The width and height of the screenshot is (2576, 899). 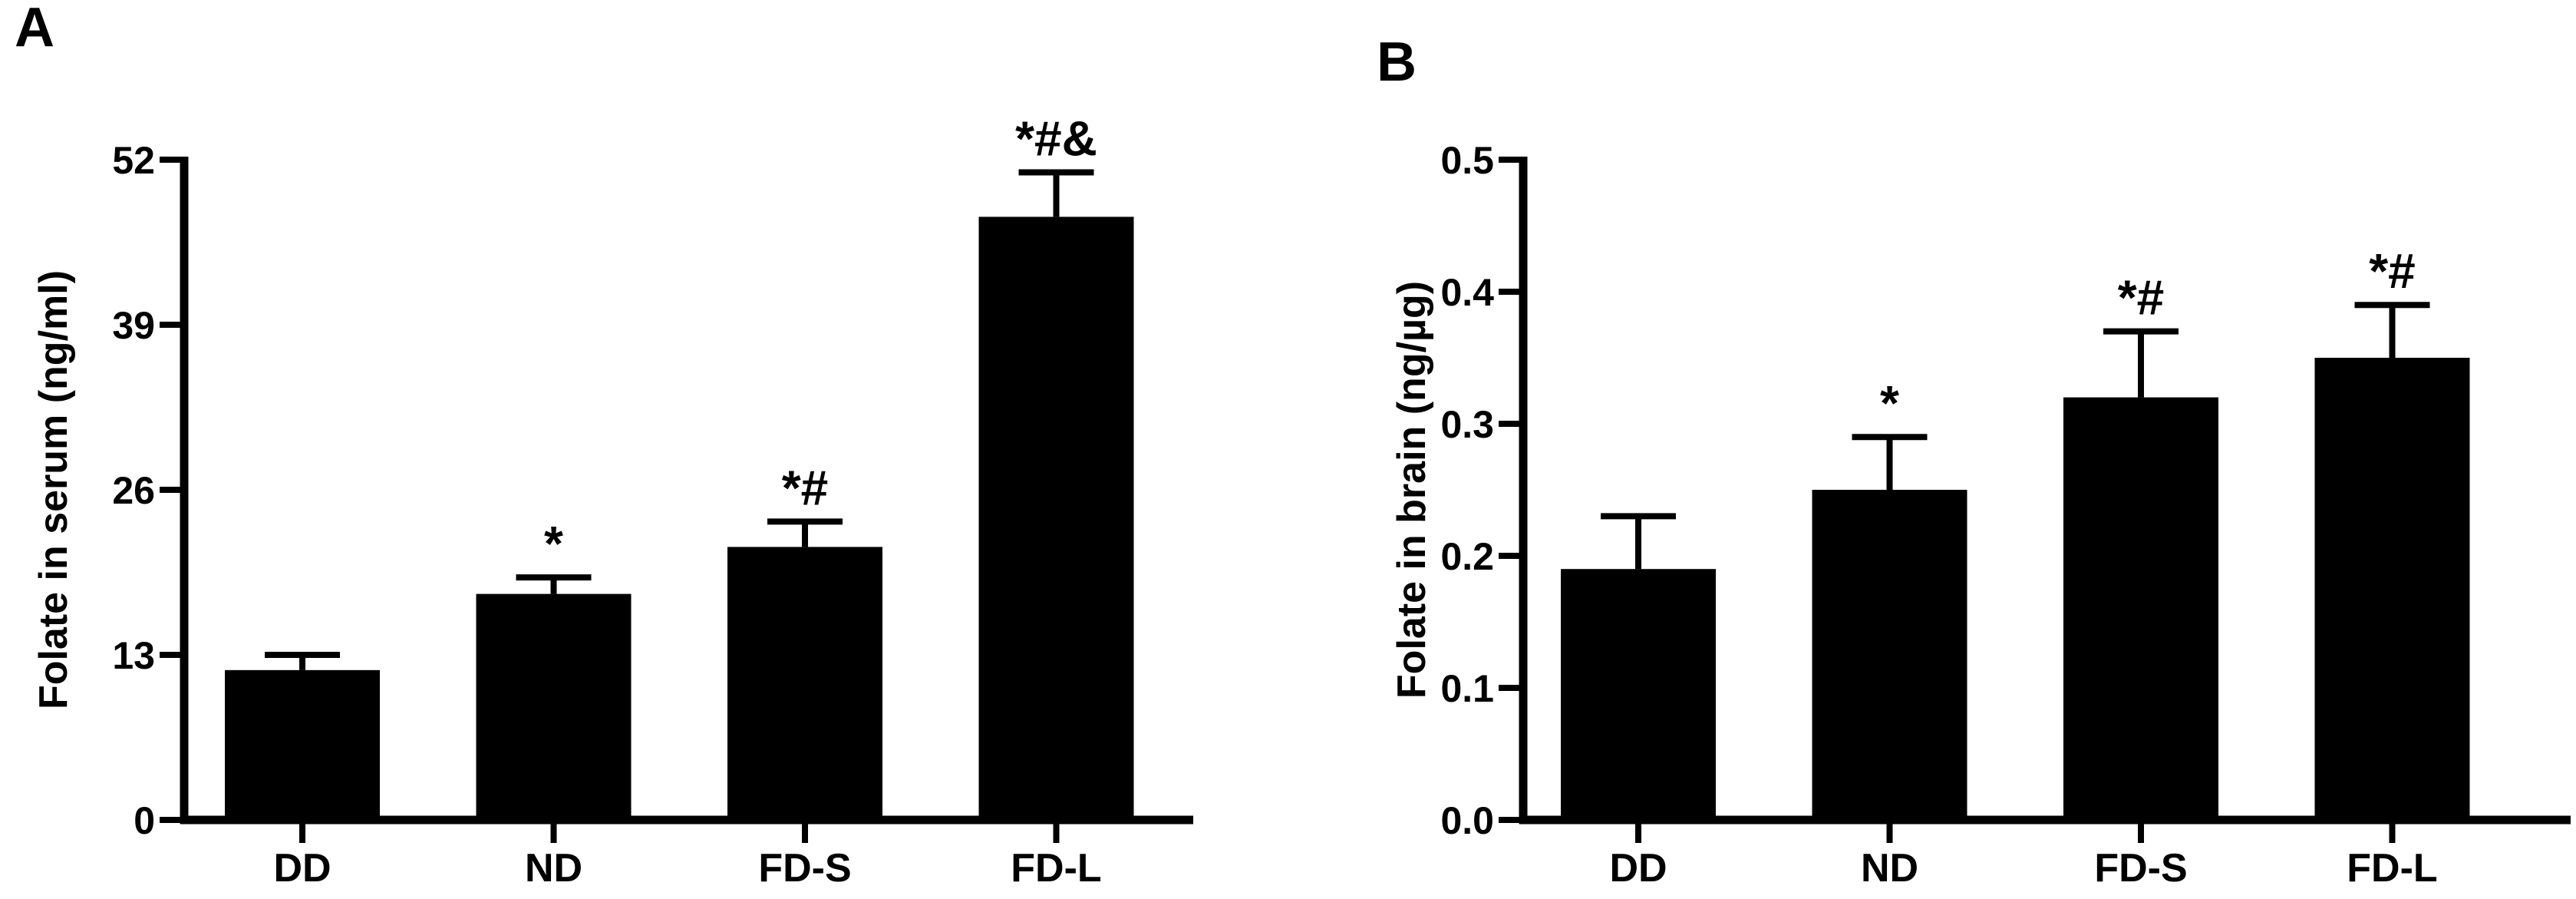 I want to click on y-tick-label: 26, so click(x=133, y=490).